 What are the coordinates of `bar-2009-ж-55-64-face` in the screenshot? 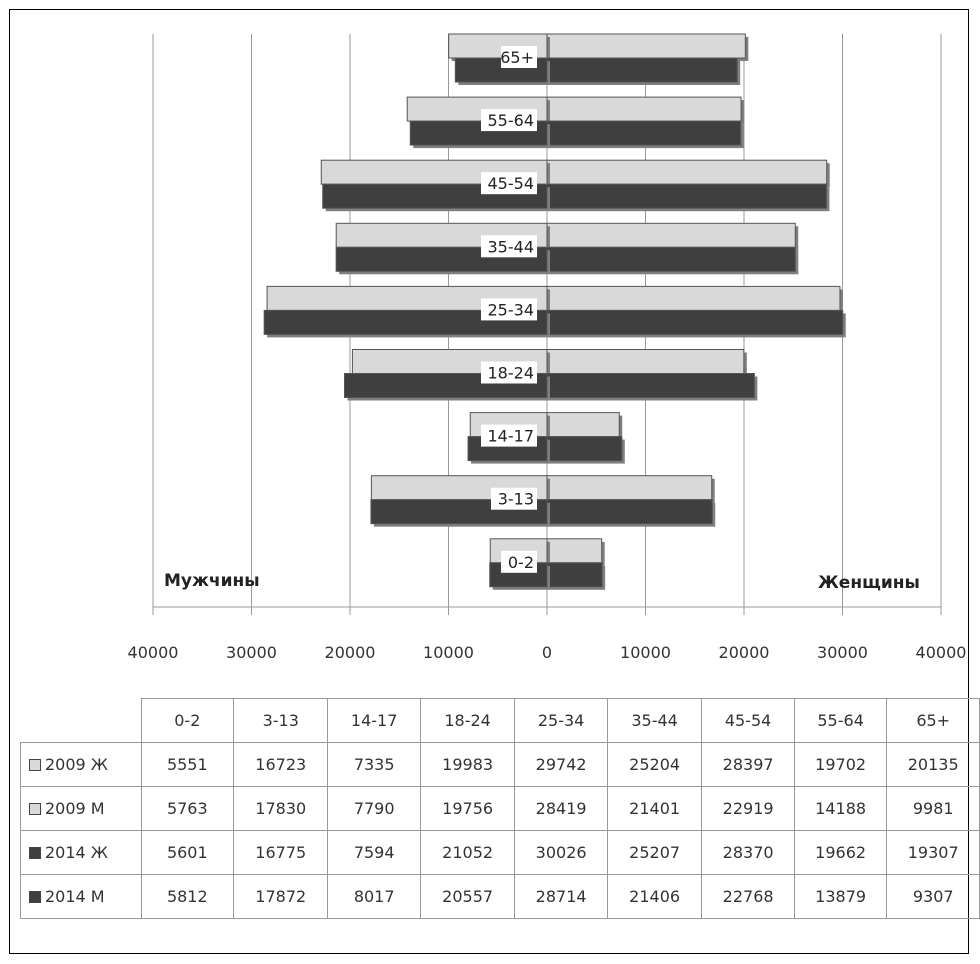 It's located at (644, 109).